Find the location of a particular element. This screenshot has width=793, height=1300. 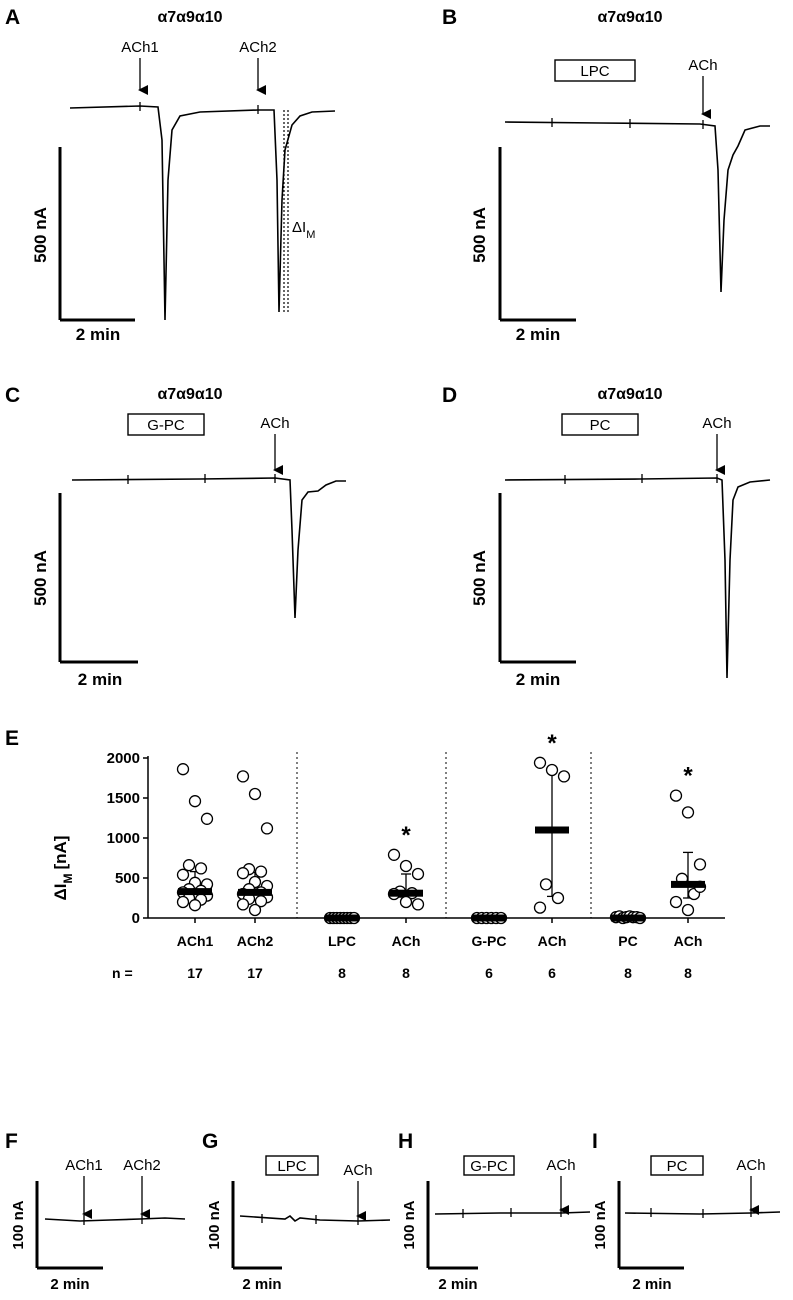

y-tick-label: 2000 is located at coordinates (123, 758).